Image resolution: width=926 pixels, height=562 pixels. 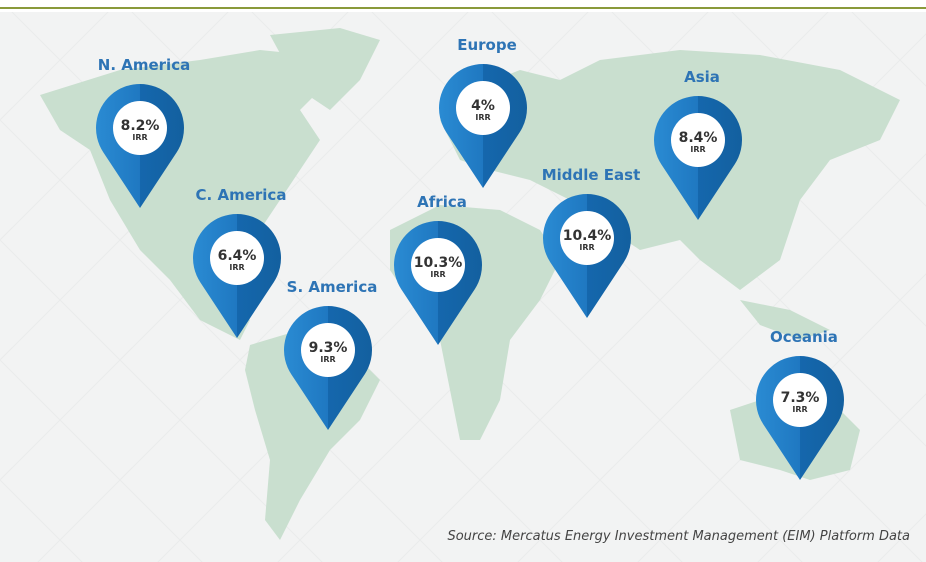 I want to click on region-name: S. America, so click(x=332, y=287).